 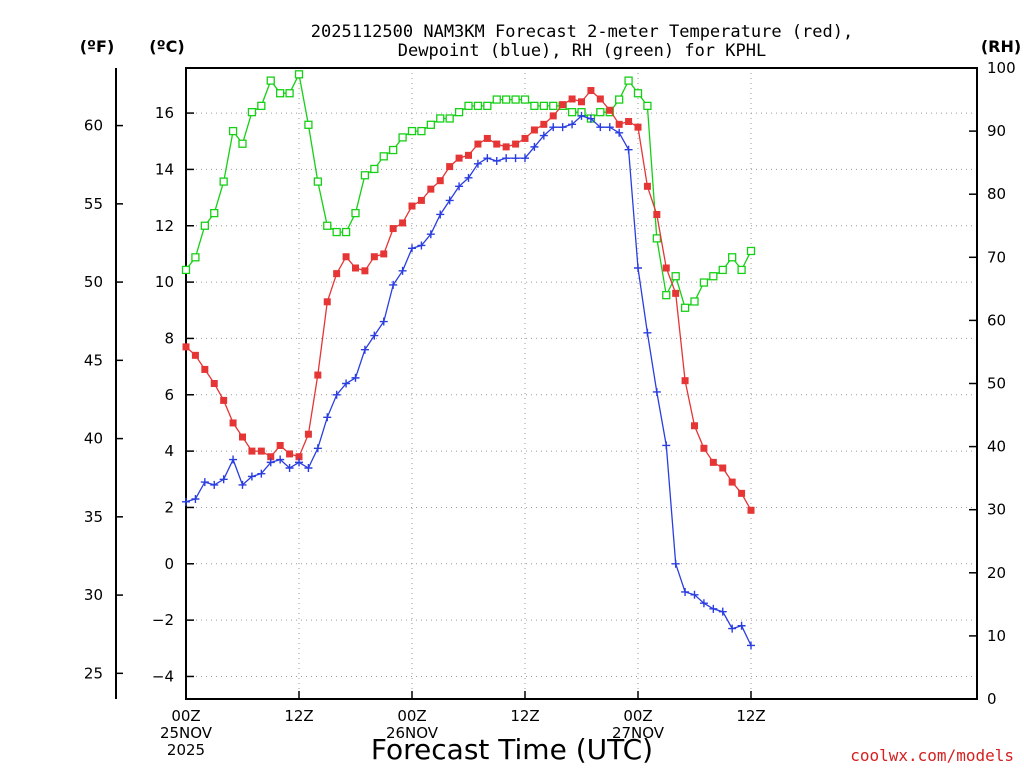 I want to click on fahrenheit-axis-ticks: 25 30 35 40 45 50 55 60, so click(x=103, y=399).